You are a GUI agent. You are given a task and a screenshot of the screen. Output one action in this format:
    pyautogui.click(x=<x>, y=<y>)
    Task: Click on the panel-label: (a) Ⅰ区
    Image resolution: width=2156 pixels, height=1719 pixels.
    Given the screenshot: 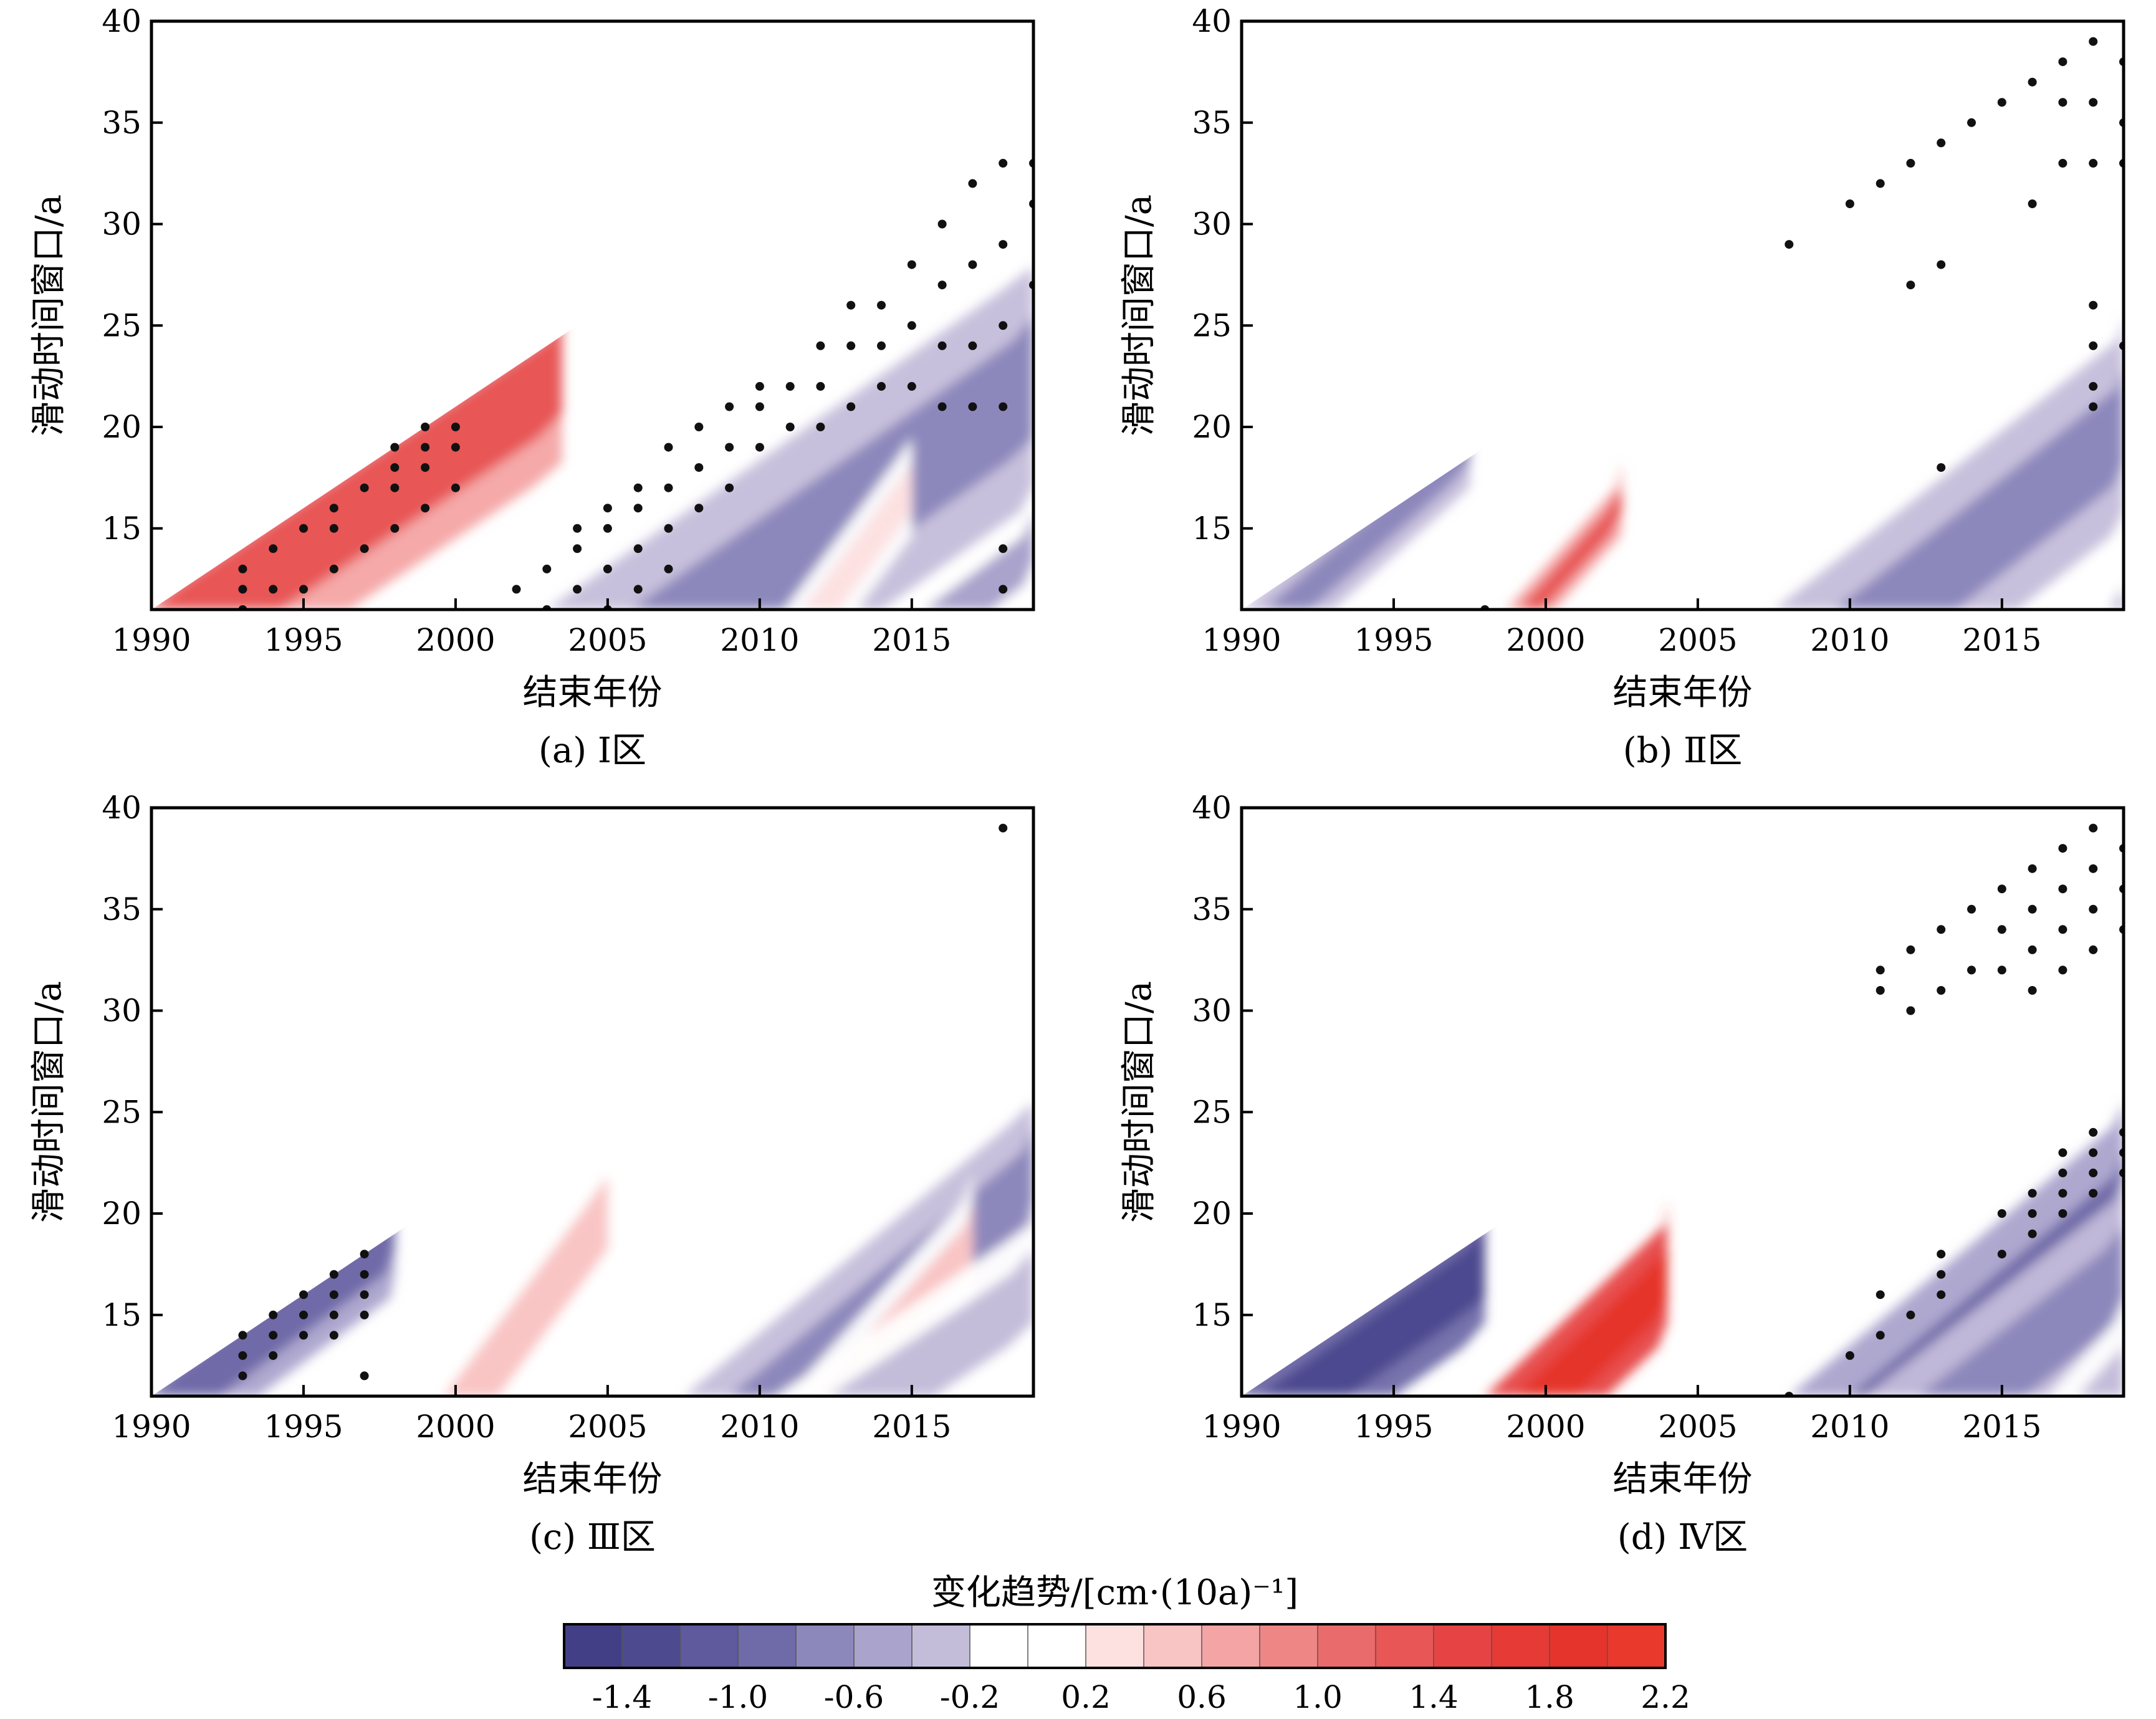 What is the action you would take?
    pyautogui.click(x=592, y=751)
    